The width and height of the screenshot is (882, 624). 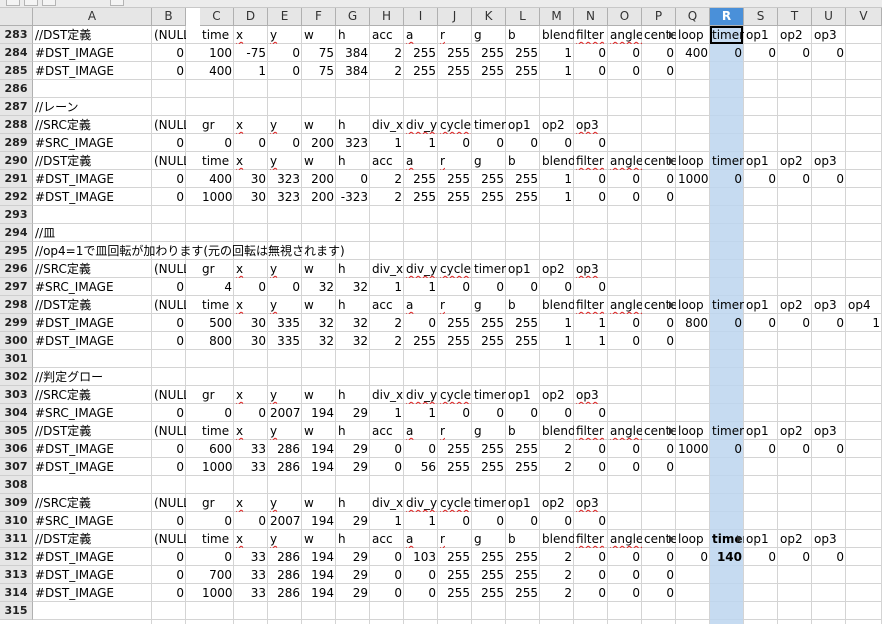 What do you see at coordinates (258, 341) in the screenshot?
I see `cell-d300: 30` at bounding box center [258, 341].